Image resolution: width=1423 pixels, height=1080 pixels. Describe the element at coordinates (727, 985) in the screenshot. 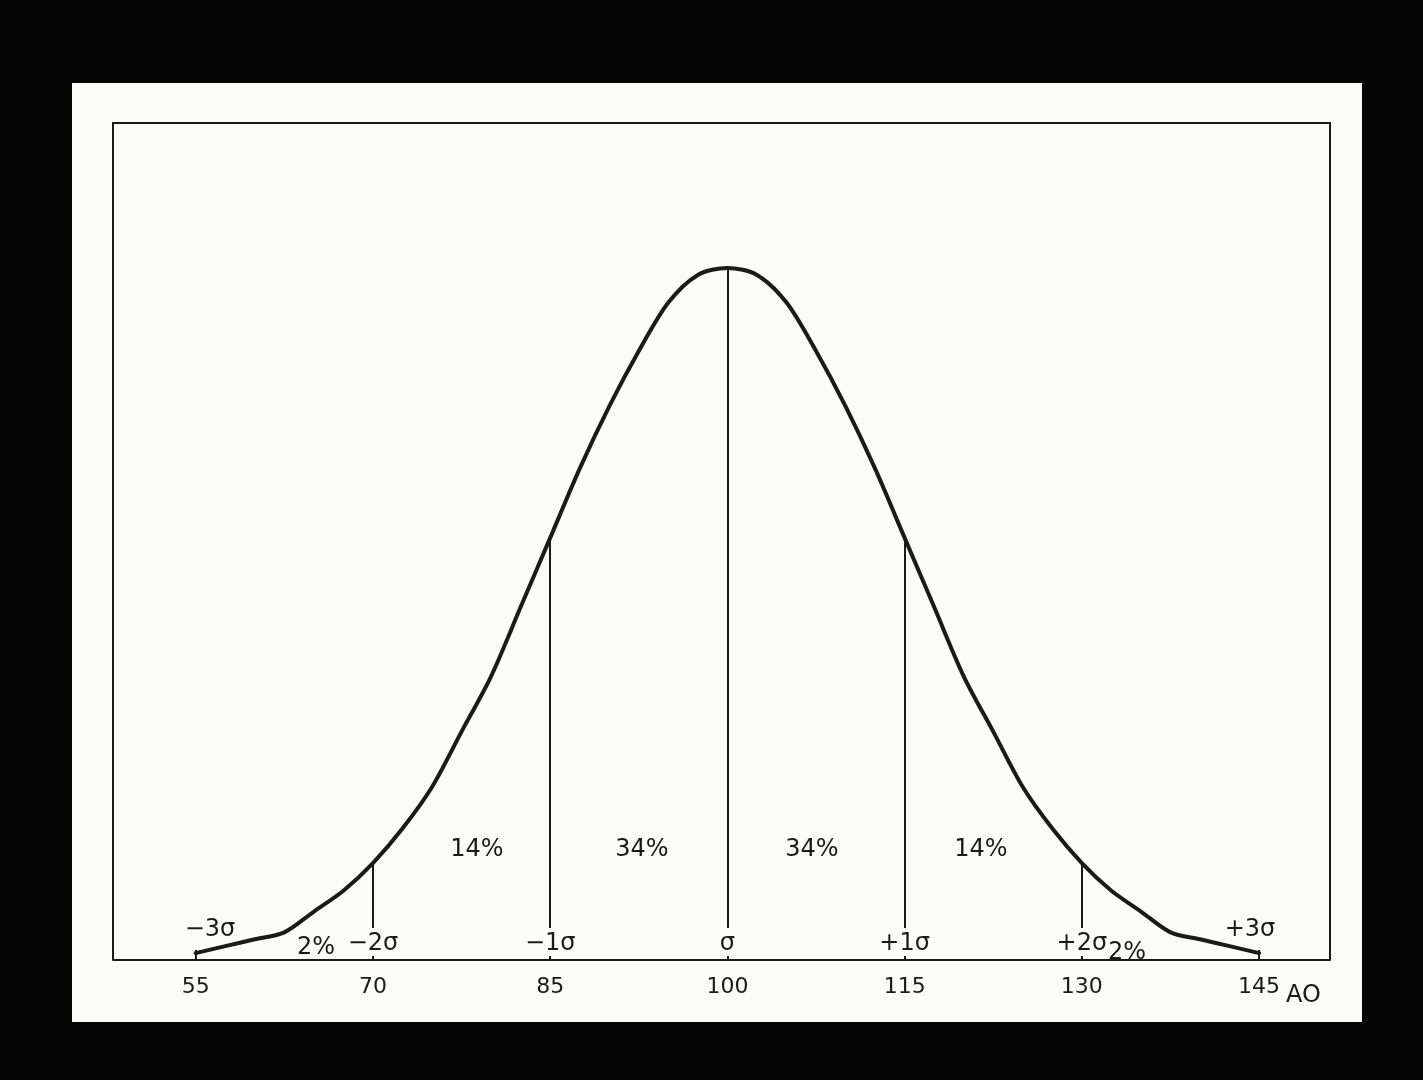

I see `x-tick-label: 100` at that location.